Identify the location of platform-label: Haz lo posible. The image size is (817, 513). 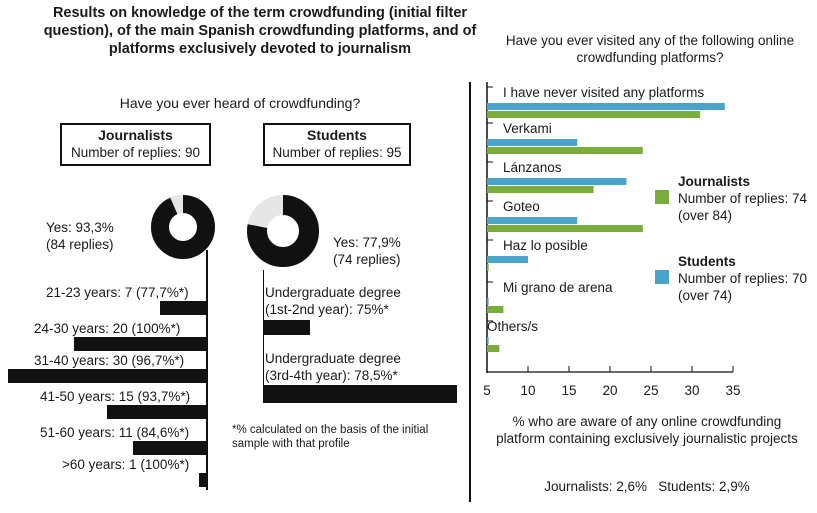
(545, 245).